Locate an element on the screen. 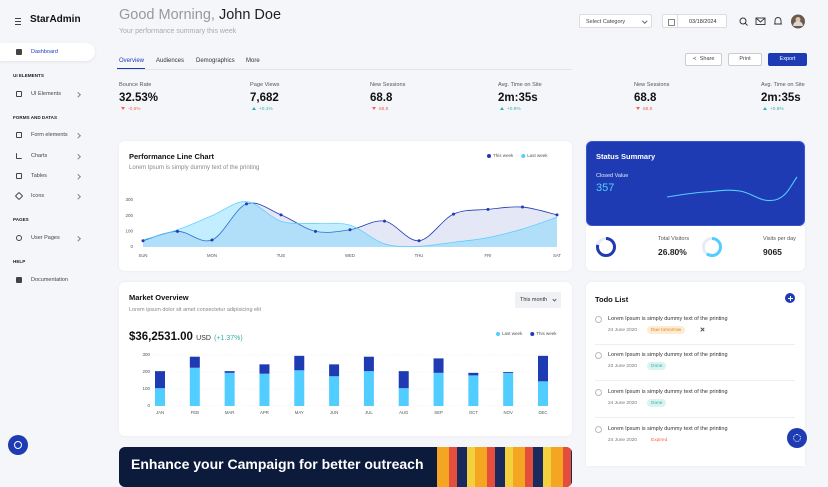 The height and width of the screenshot is (487, 828). menu-item: Dashboard is located at coordinates (44, 52).